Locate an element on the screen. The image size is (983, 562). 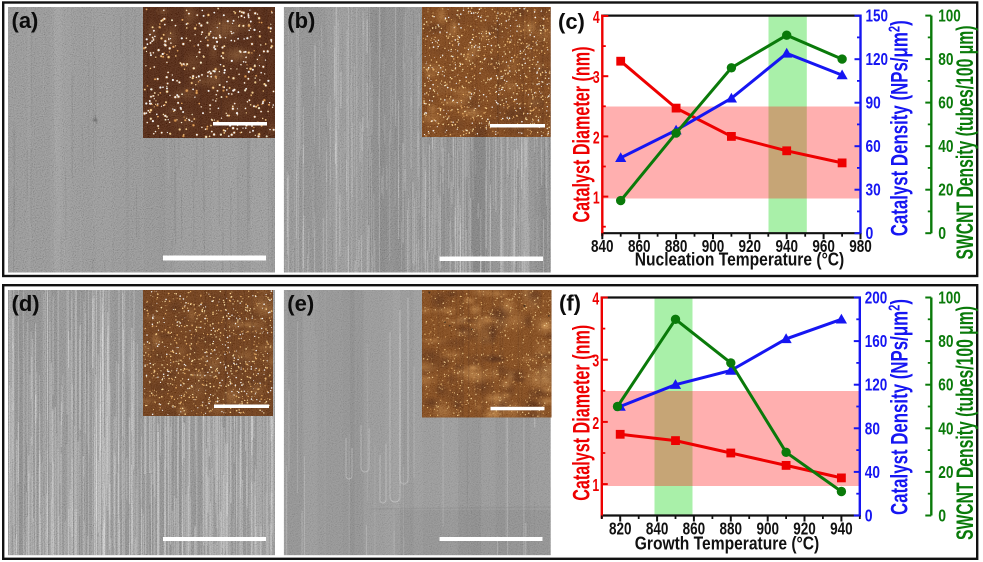
svg-text: 160 is located at coordinates (876, 341).